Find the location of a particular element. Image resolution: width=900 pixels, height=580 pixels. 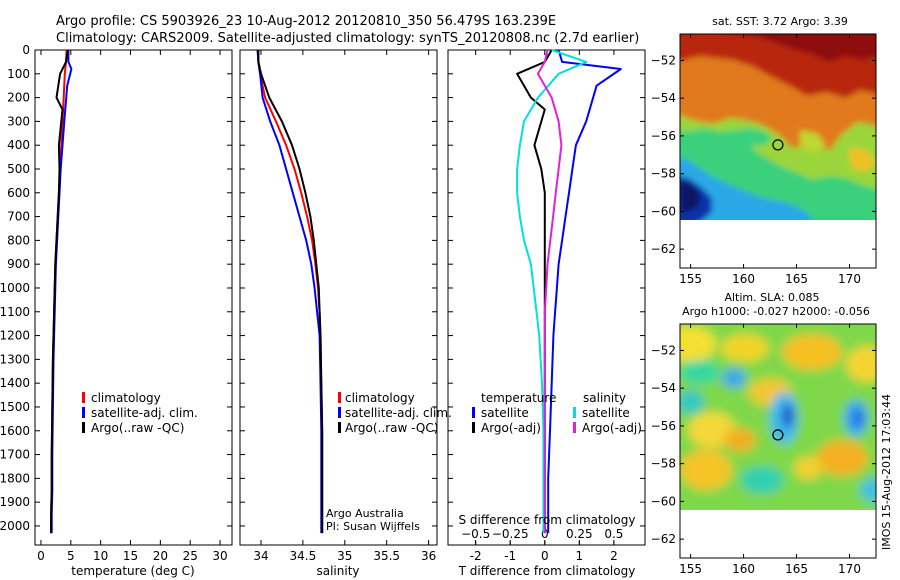

sla-map-subtitle: Argo h1000: -0.027 h2000: -0.056 is located at coordinates (776, 311).